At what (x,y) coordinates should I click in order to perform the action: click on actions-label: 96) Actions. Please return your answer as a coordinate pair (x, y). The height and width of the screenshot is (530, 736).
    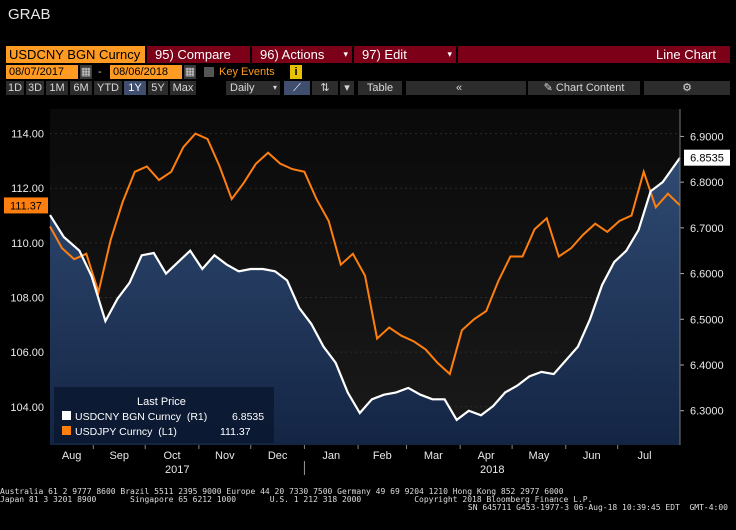
    Looking at the image, I should click on (292, 54).